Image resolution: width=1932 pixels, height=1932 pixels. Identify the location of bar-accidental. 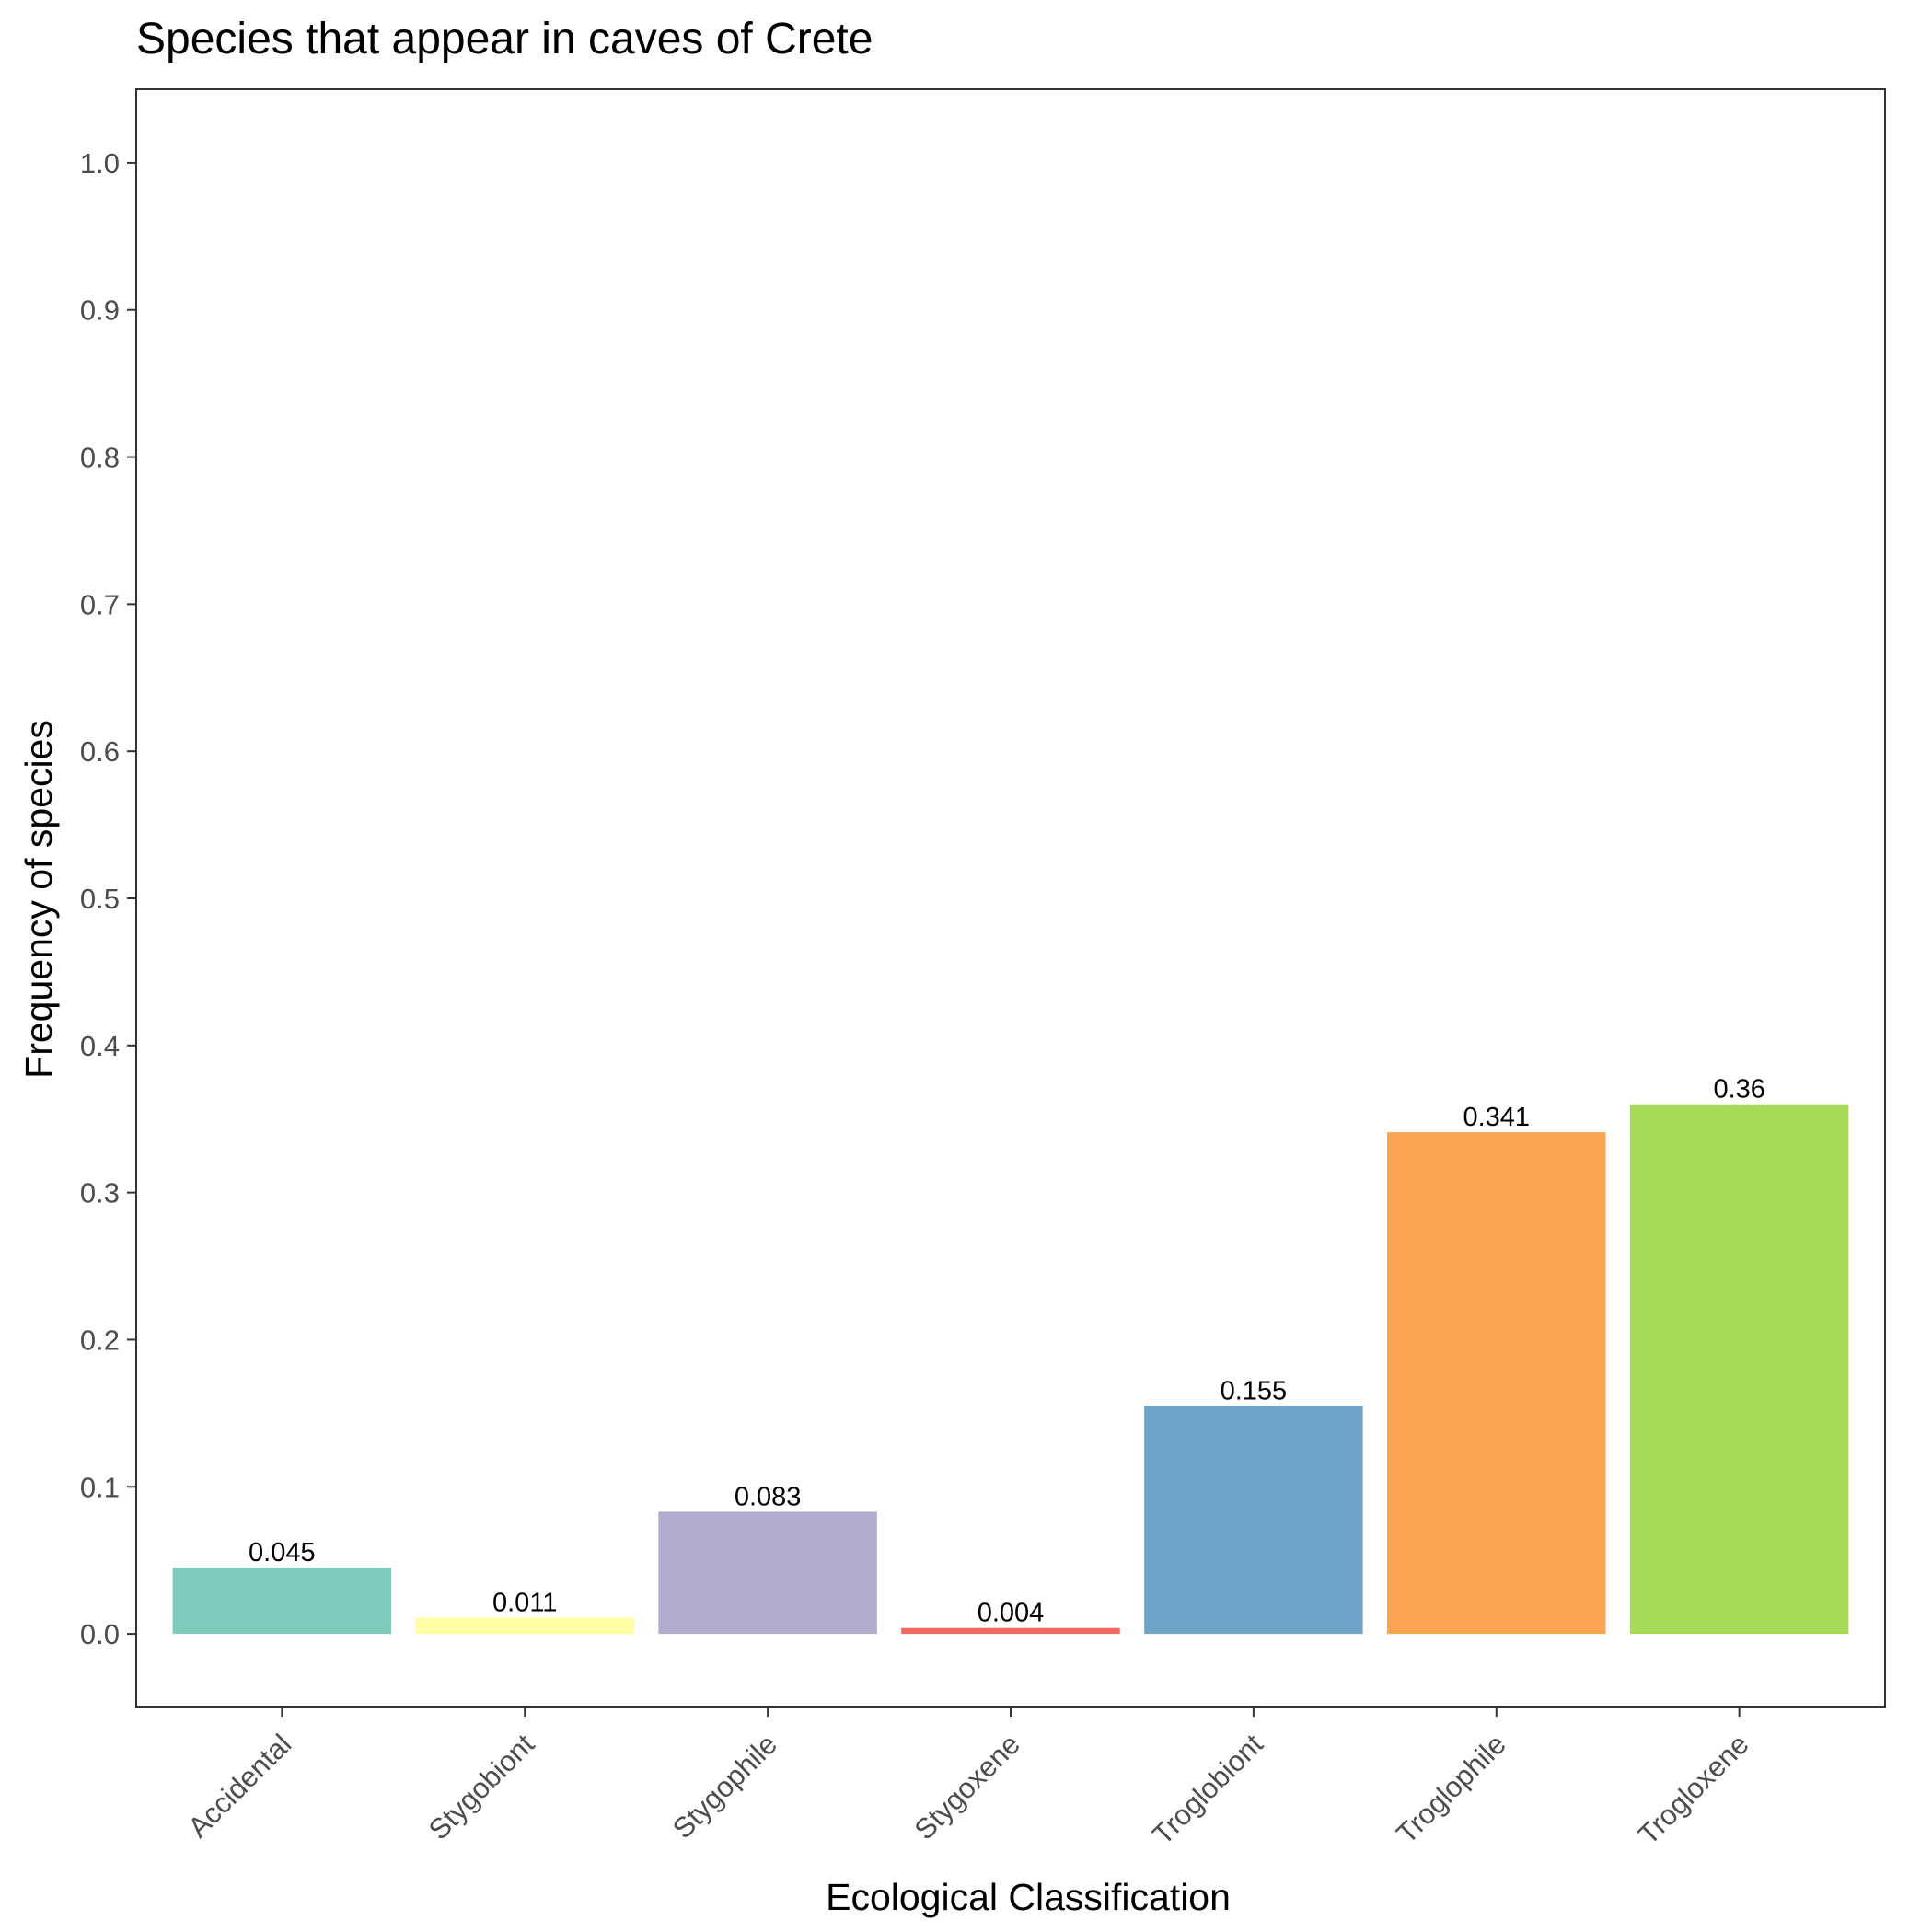
(282, 1602).